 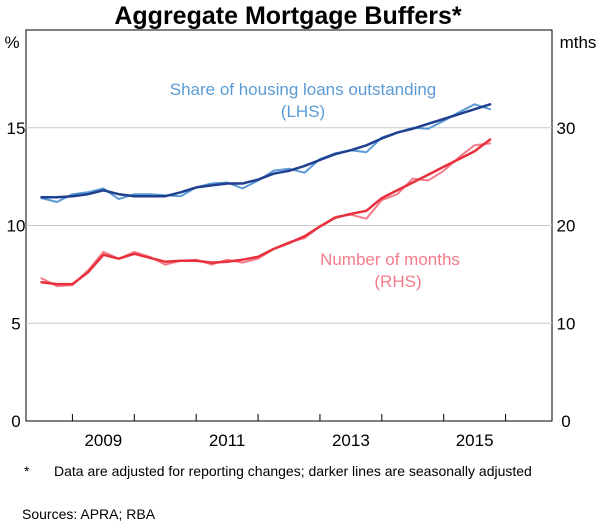 I want to click on annotation-lhs-line1: Share of housing loans outstanding, so click(x=303, y=89).